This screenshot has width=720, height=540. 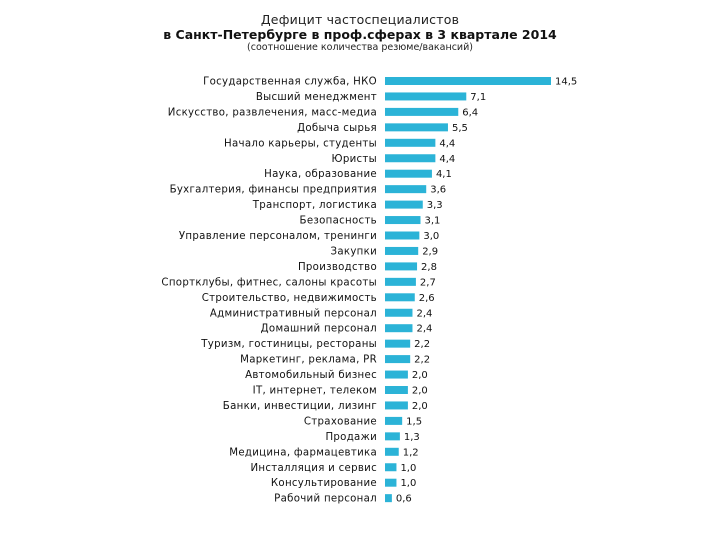 I want to click on value-label: 0,6, so click(x=404, y=499).